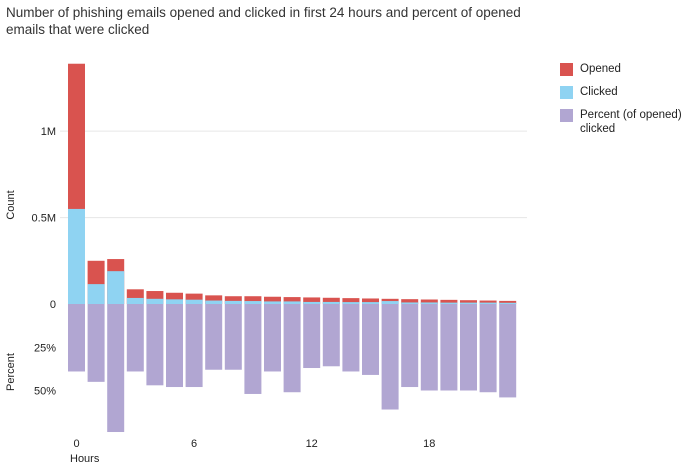  I want to click on y-tick-count-2: 1M, so click(48, 132).